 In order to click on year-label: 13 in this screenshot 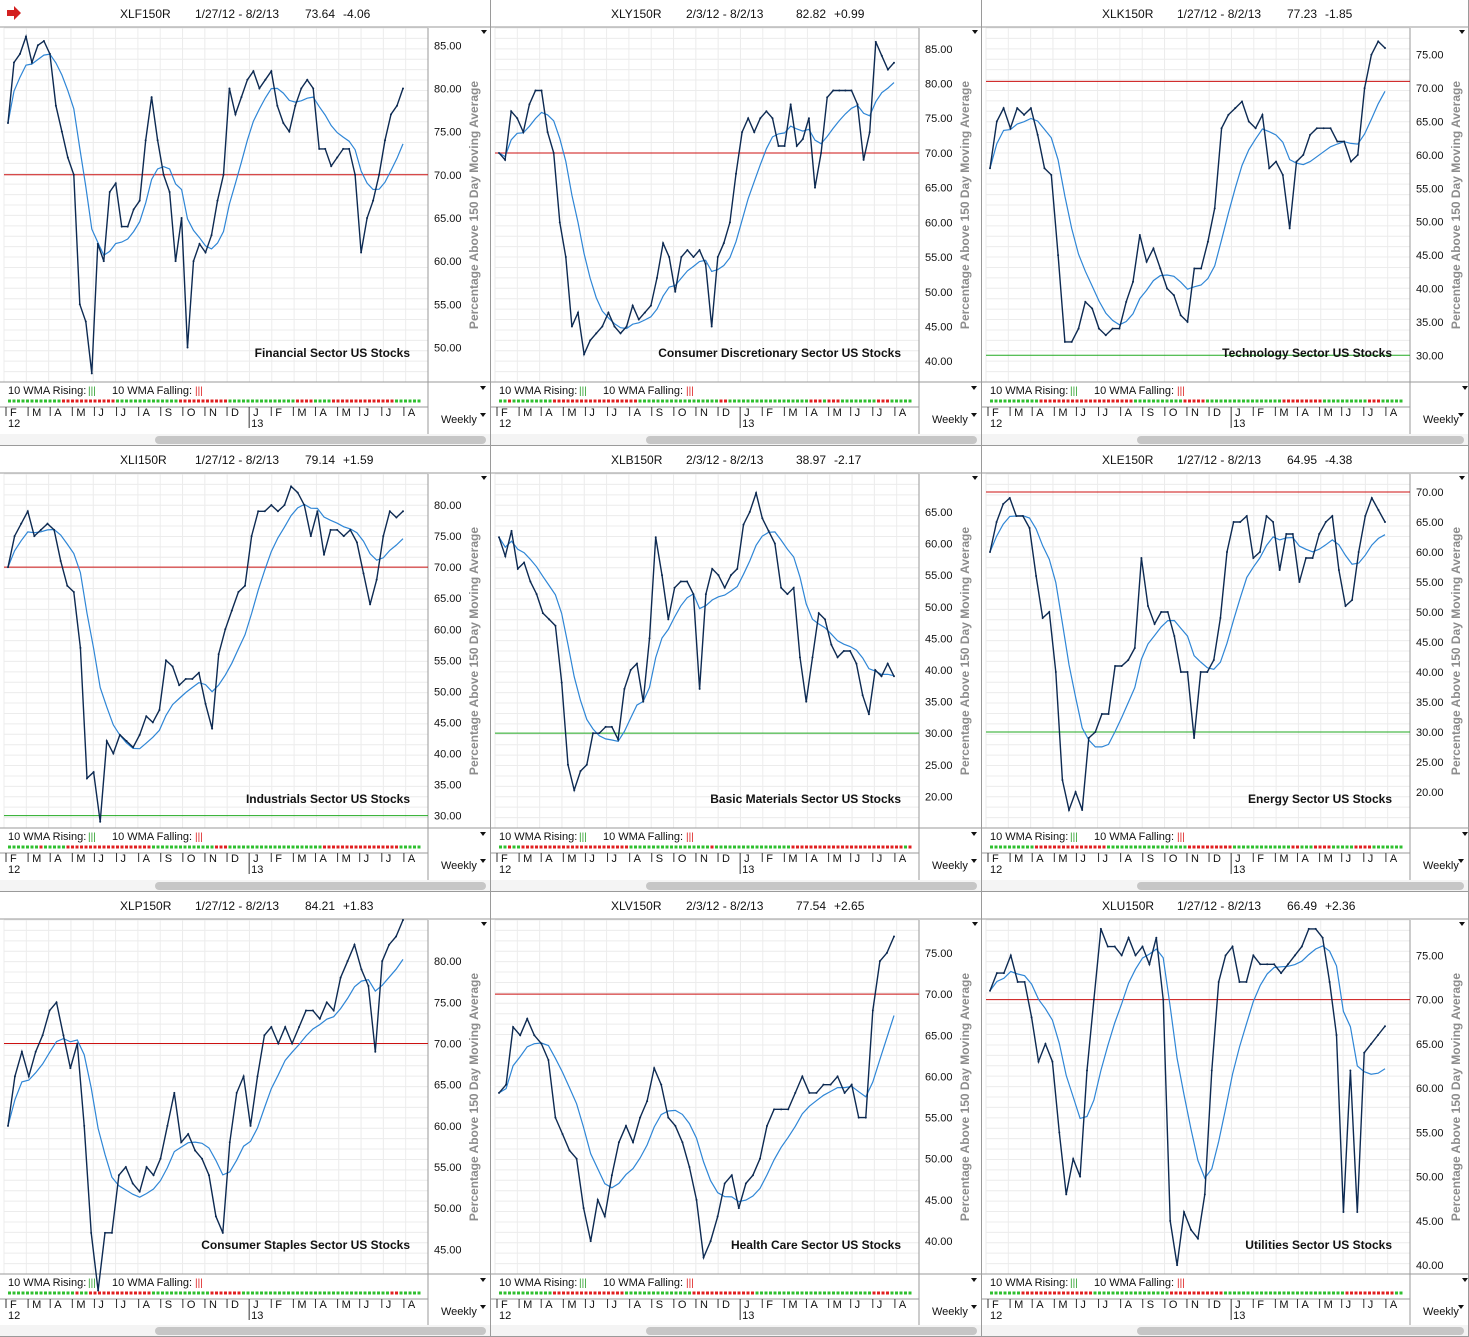, I will do `click(748, 1316)`.